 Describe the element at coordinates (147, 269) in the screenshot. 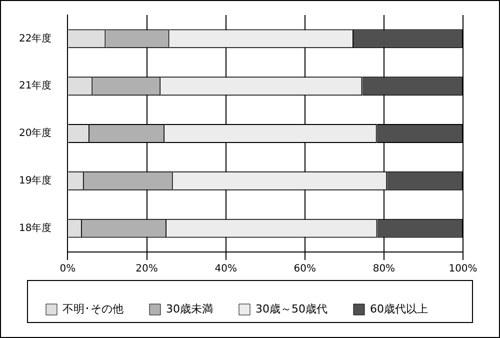

I see `x-tick-label: 20%` at that location.